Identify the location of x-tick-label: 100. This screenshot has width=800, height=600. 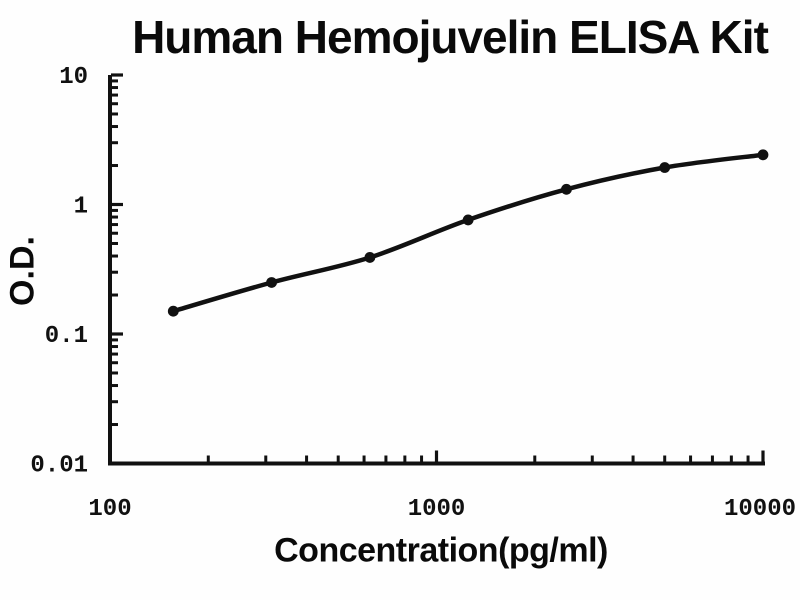
(109, 509).